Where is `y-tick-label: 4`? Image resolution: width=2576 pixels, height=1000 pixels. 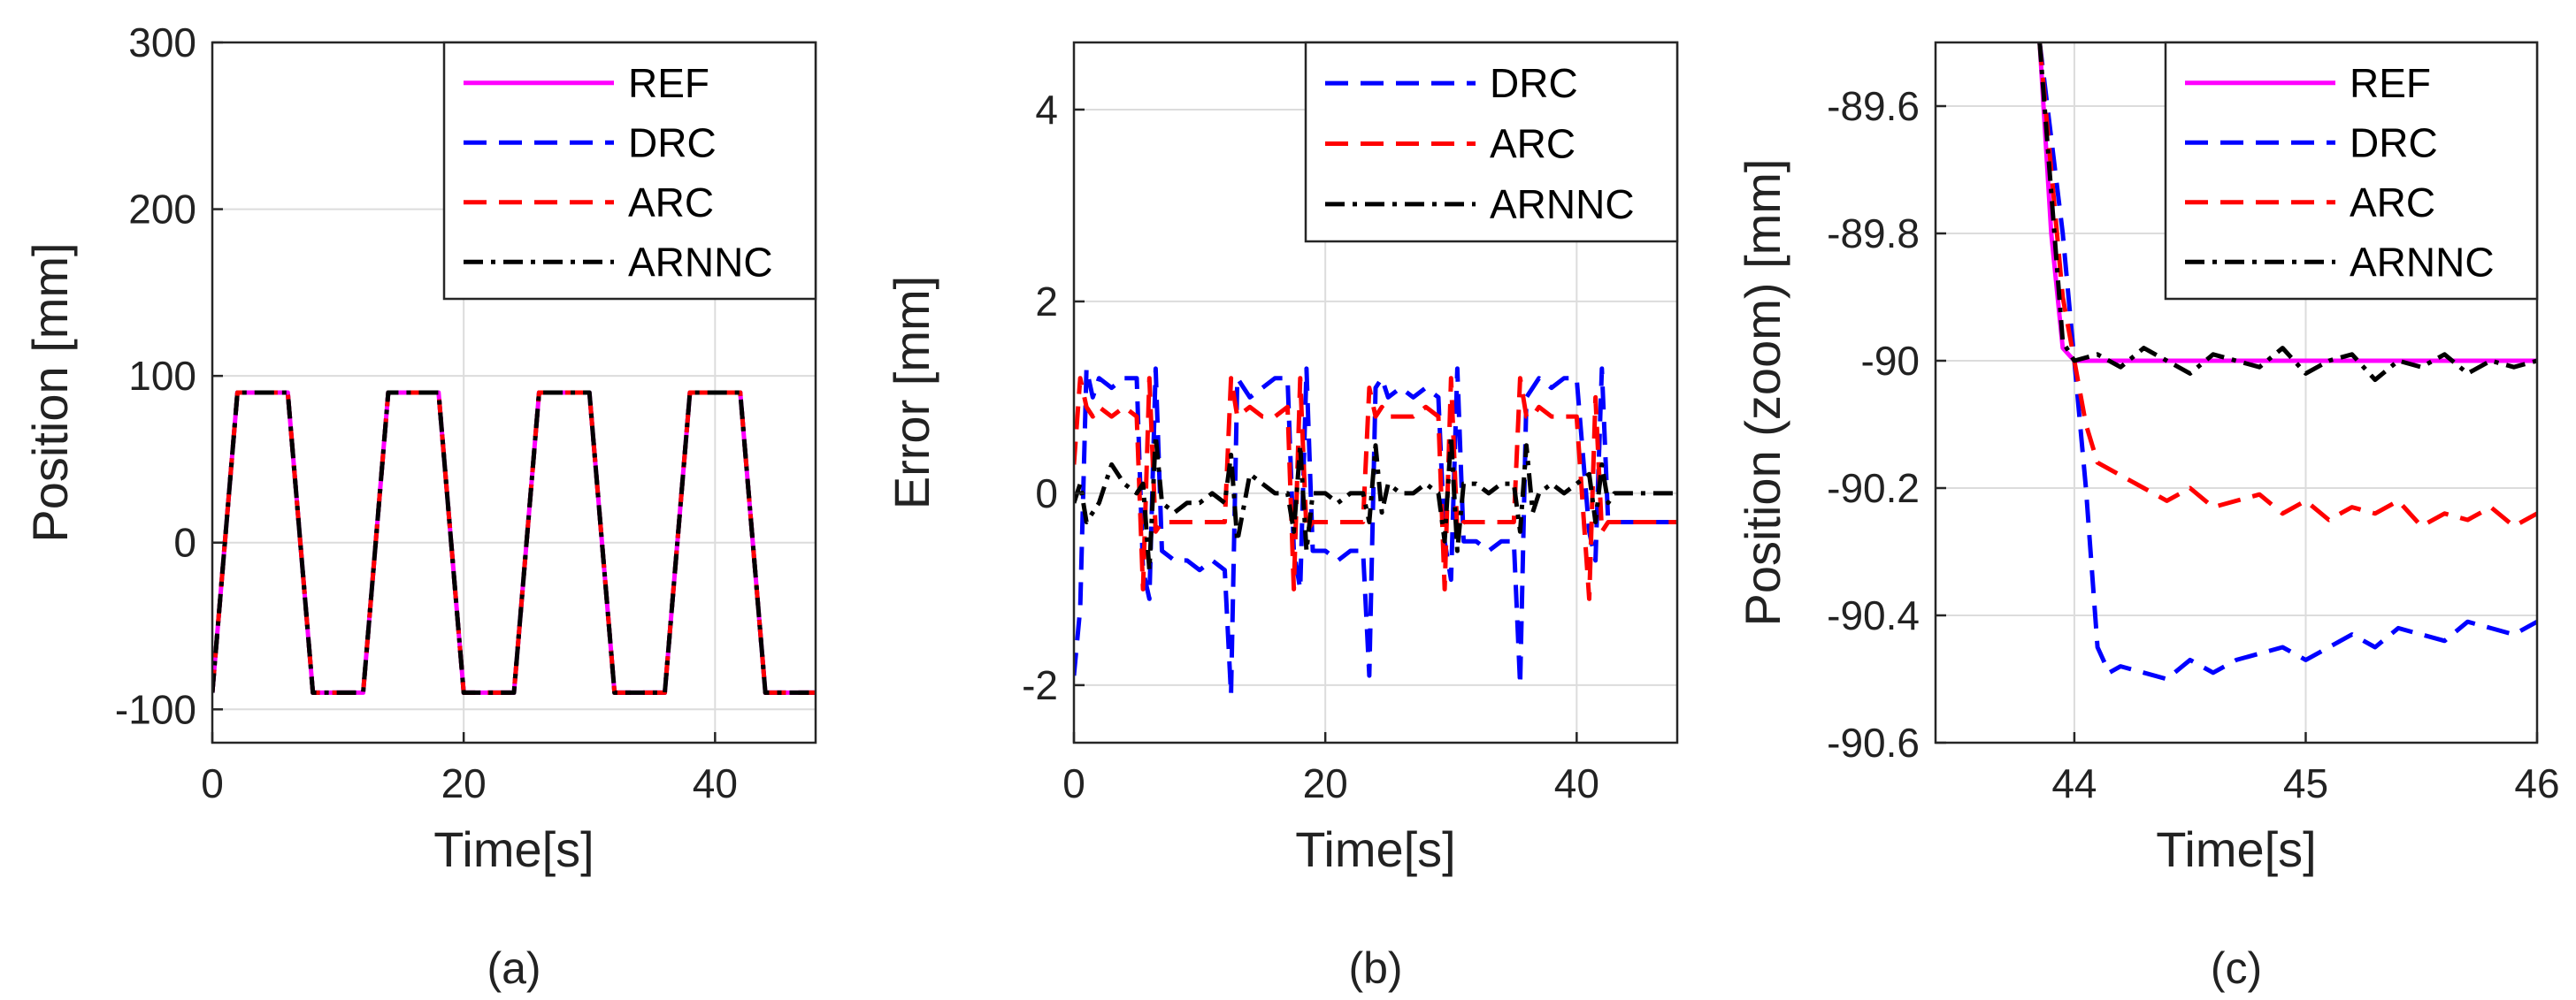
y-tick-label: 4 is located at coordinates (1046, 110).